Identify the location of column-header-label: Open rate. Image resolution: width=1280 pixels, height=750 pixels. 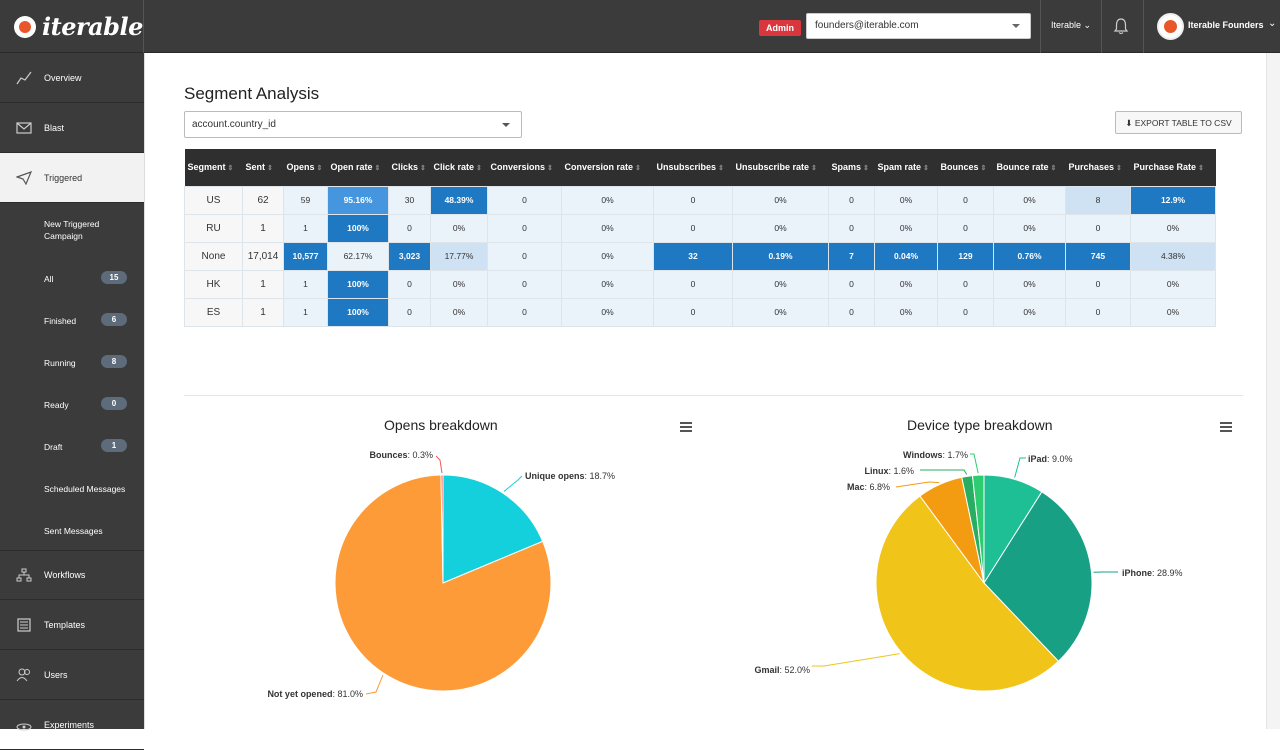
(352, 167).